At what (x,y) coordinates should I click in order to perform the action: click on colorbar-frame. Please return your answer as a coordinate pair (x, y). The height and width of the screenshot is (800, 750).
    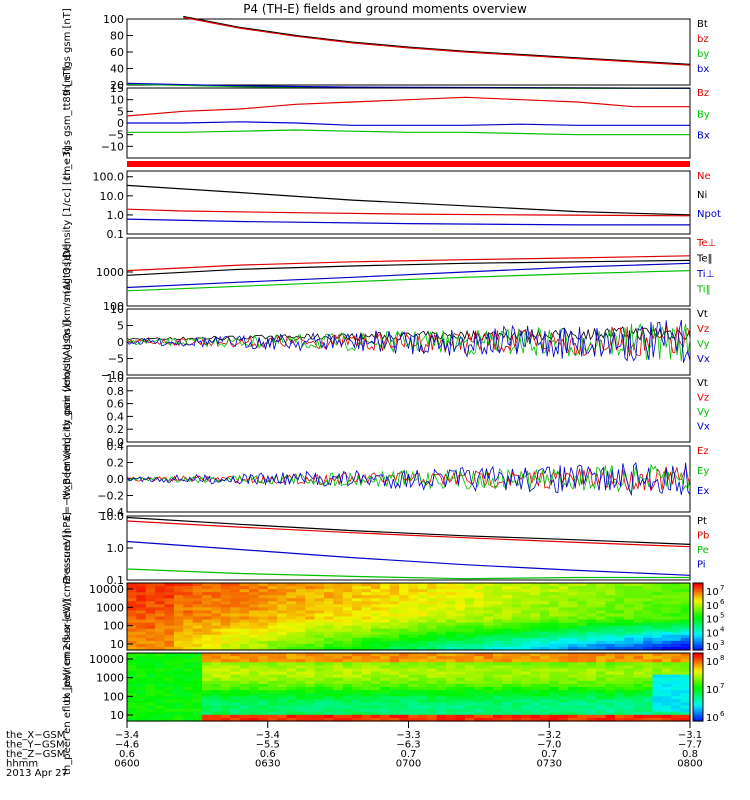
    Looking at the image, I should click on (698, 616).